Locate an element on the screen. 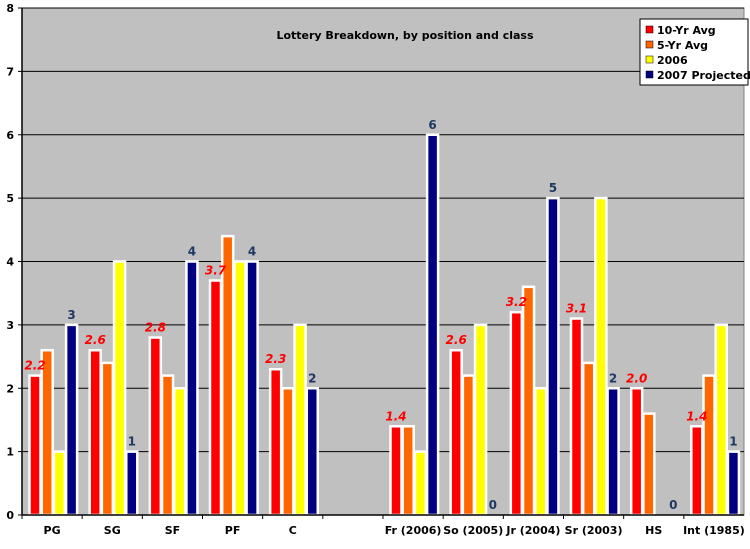 The height and width of the screenshot is (549, 750). x-category-label: Int (1985) is located at coordinates (714, 530).